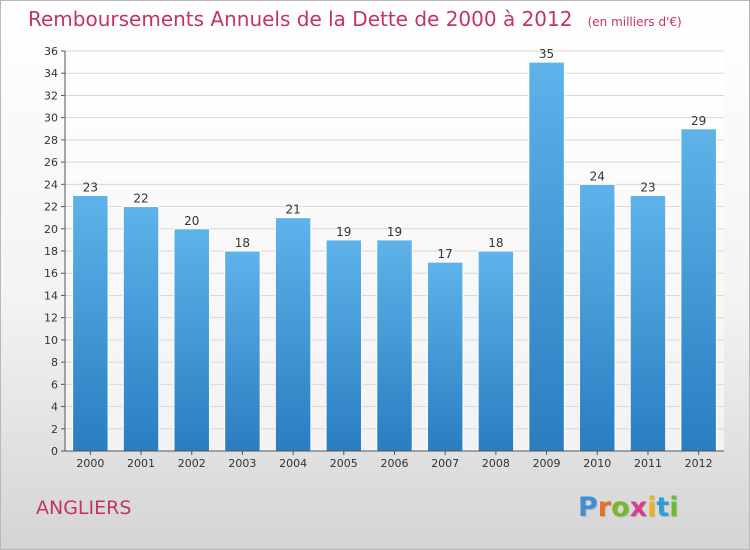 This screenshot has width=750, height=550. Describe the element at coordinates (597, 463) in the screenshot. I see `x-tick-label: 2010` at that location.